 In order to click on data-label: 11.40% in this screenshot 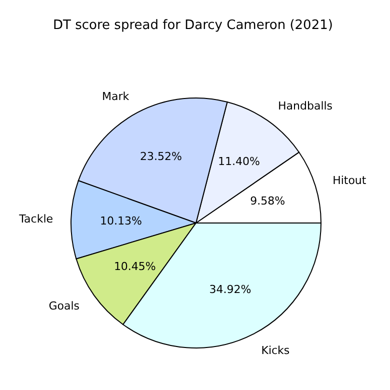, I will do `click(239, 161)`.